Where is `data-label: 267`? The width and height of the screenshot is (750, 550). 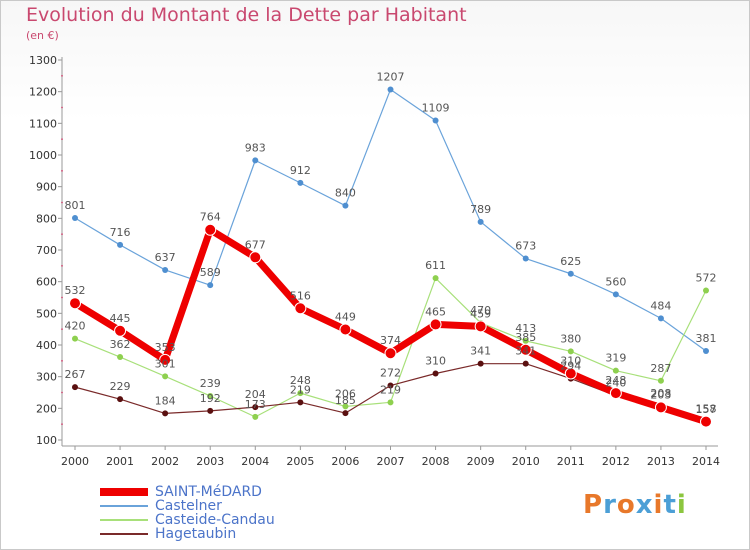
data-label: 267 is located at coordinates (75, 374).